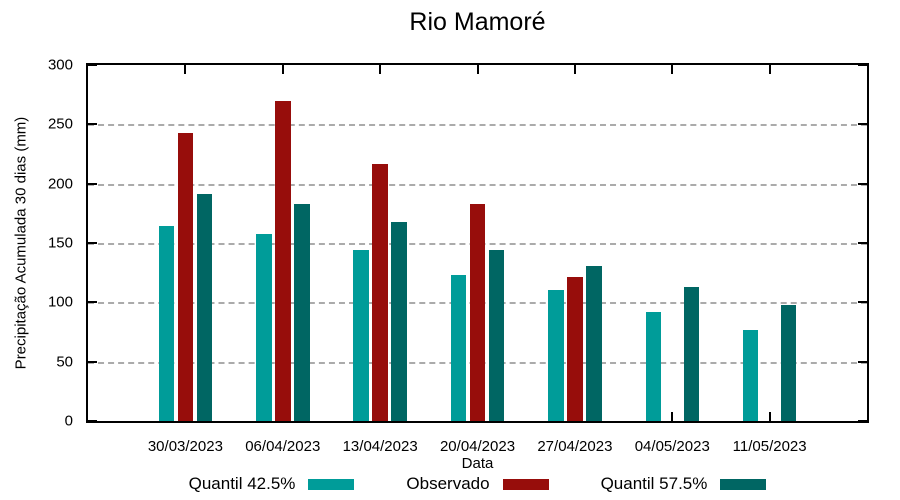 The height and width of the screenshot is (500, 900). What do you see at coordinates (64, 362) in the screenshot?
I see `y-tick-label: 50` at bounding box center [64, 362].